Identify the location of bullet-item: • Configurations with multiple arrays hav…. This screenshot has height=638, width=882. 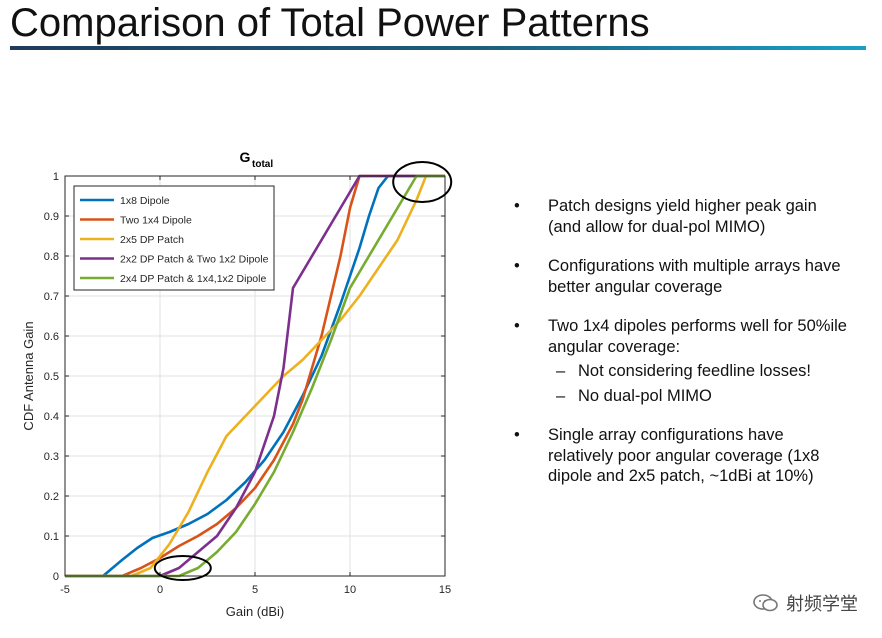
(680, 276).